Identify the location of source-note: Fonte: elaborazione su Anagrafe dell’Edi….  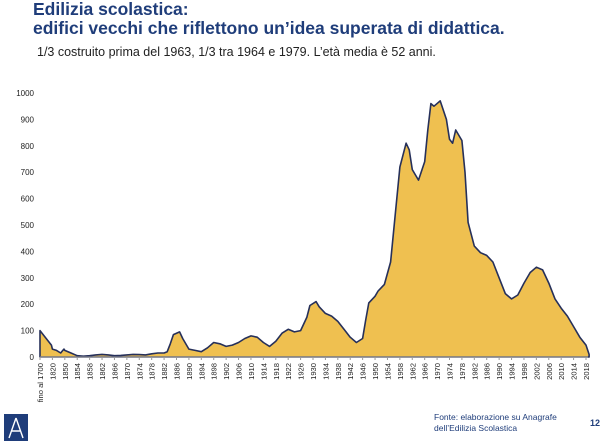
(495, 422).